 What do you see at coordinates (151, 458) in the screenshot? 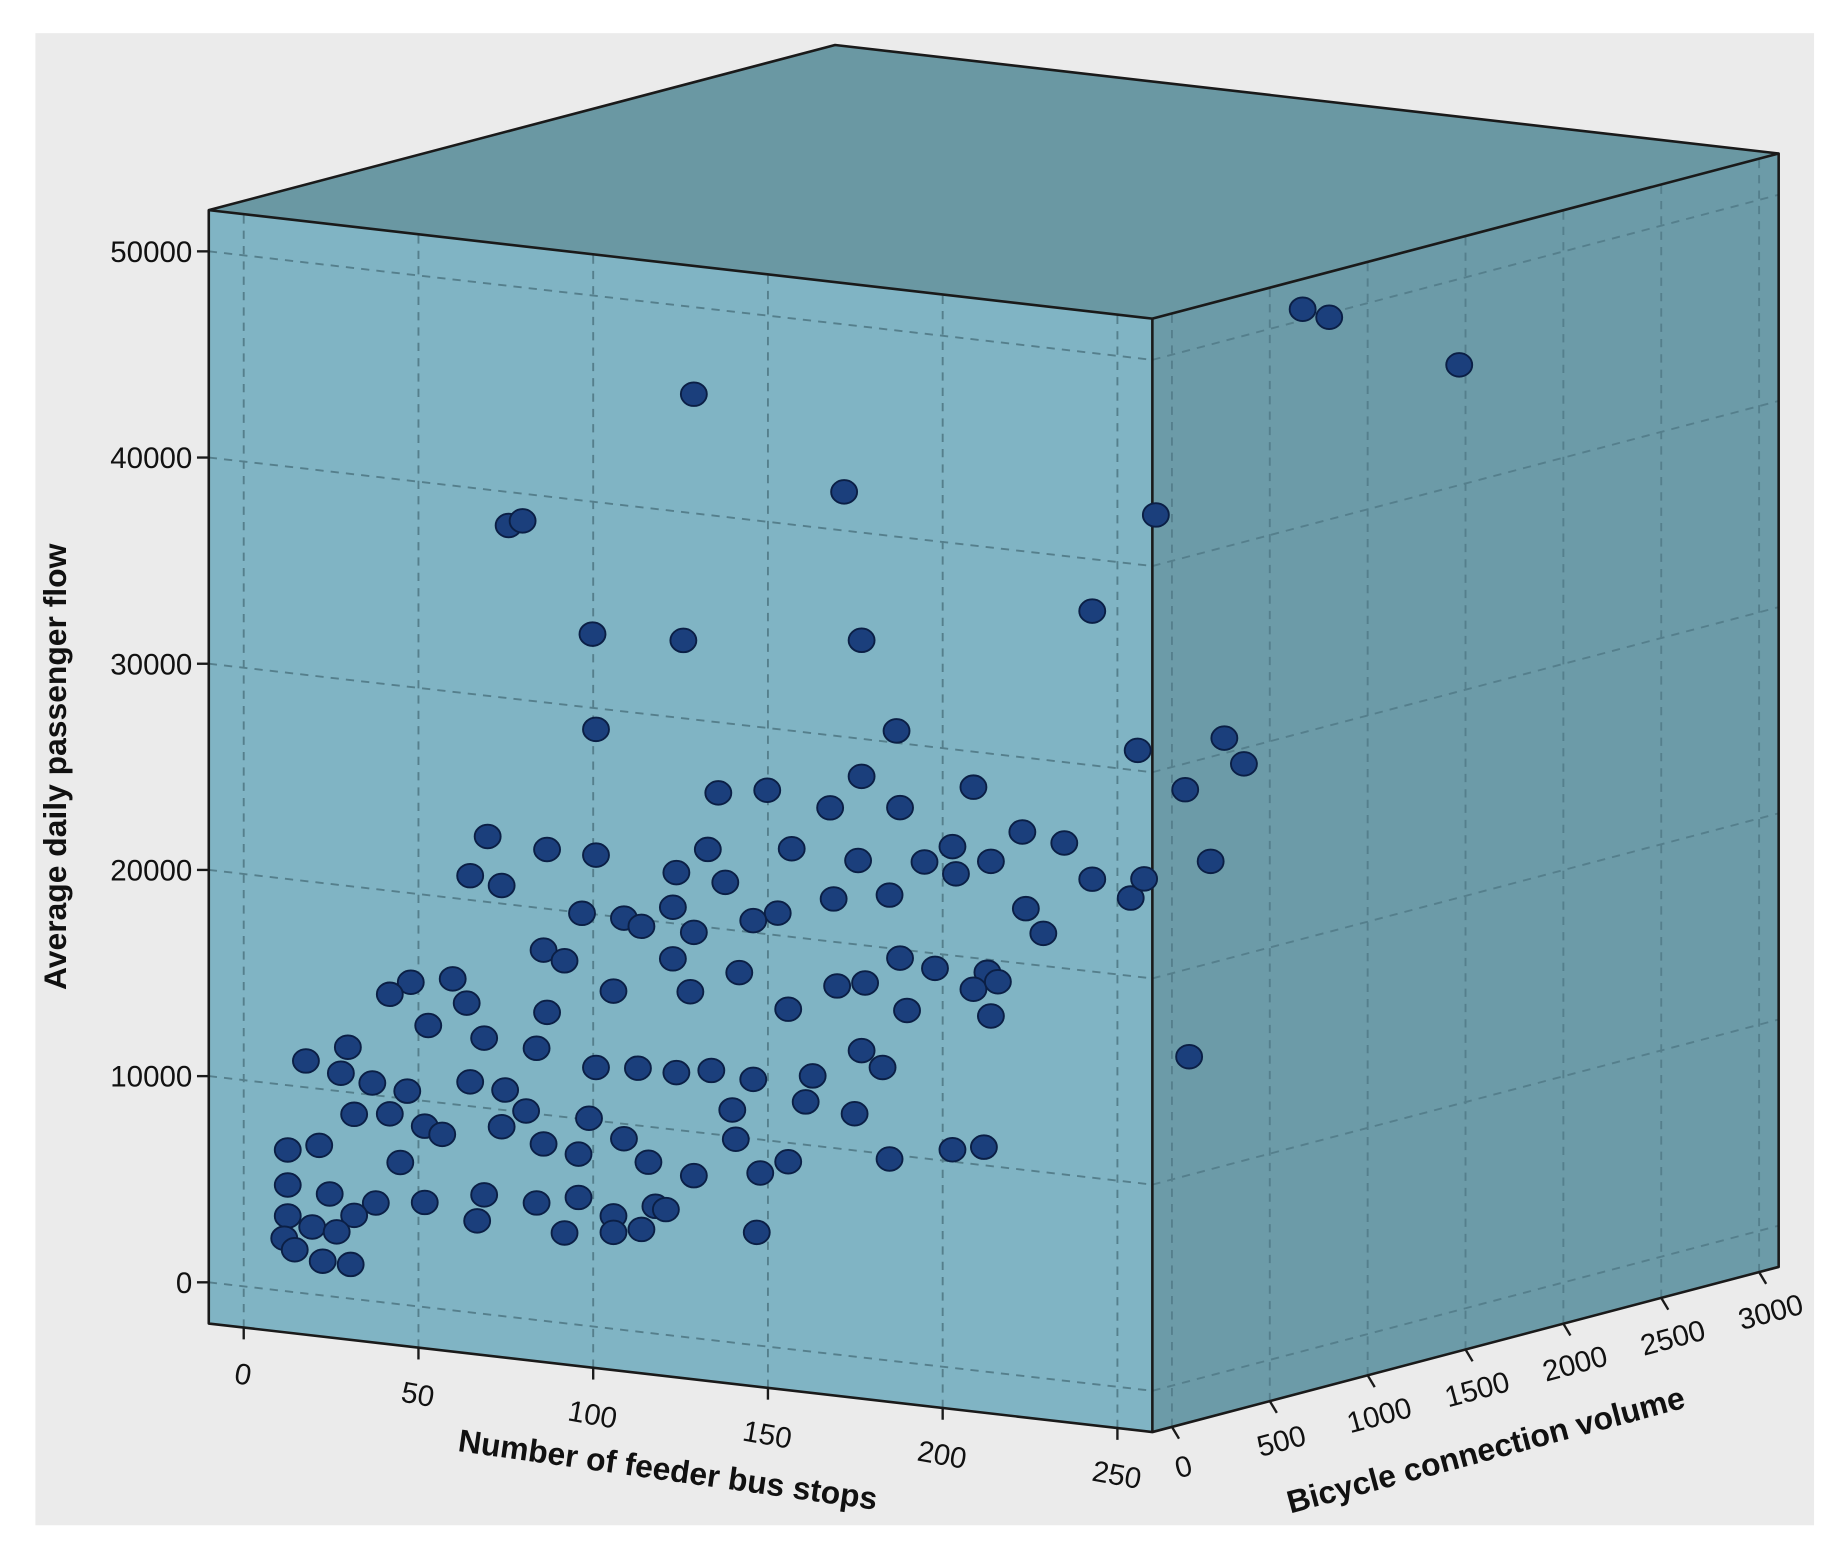
I see `z-tick-label: 40000` at bounding box center [151, 458].